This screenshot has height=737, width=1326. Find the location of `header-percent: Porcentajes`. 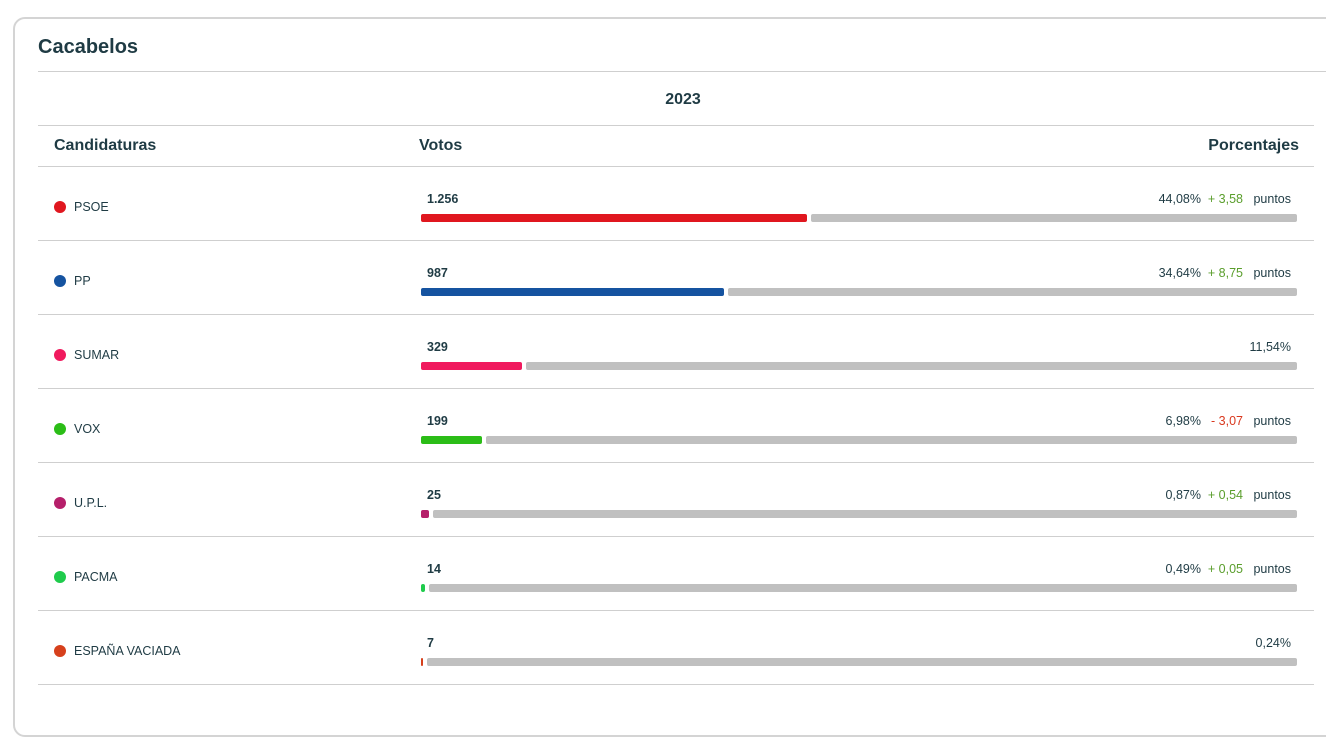

header-percent: Porcentajes is located at coordinates (1253, 145).